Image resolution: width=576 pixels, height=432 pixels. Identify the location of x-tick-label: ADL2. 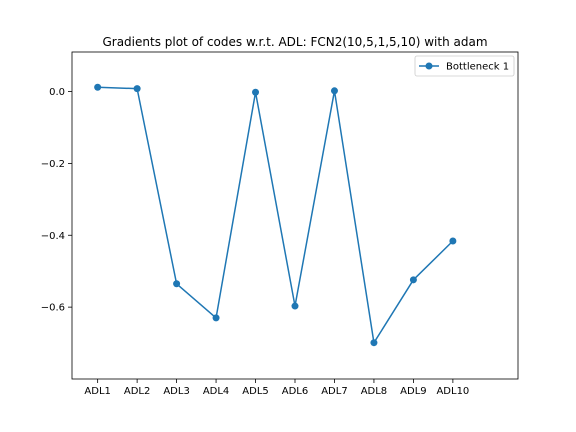
(137, 391).